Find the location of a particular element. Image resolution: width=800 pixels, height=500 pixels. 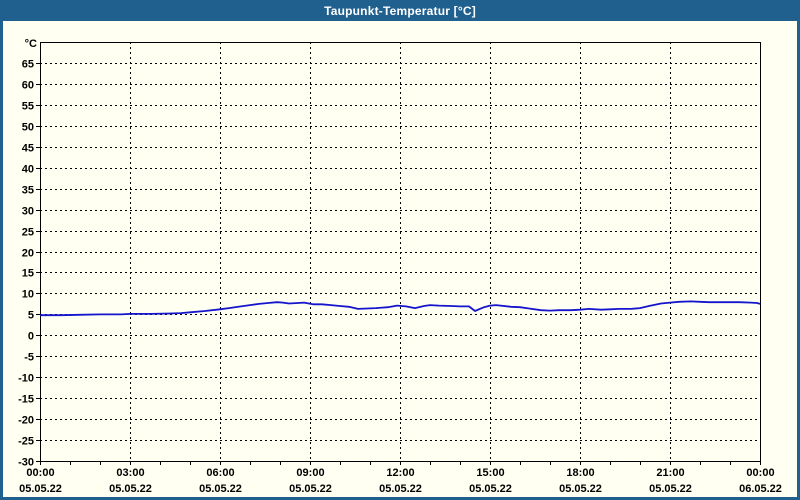

y-tick-label: 10 is located at coordinates (28, 295).